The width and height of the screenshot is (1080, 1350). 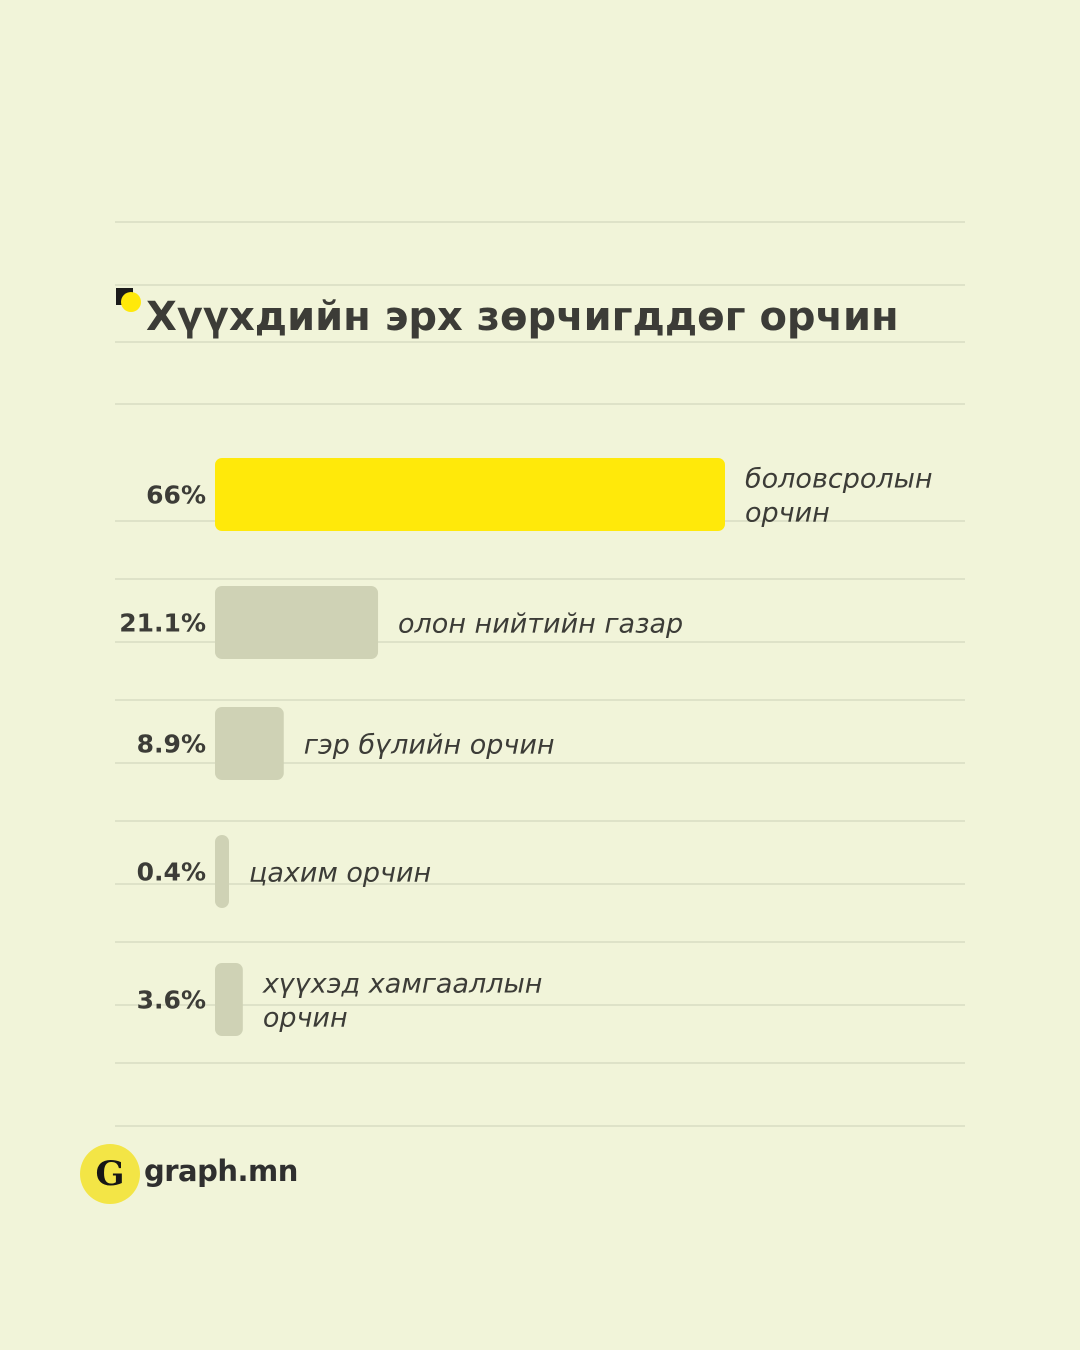 I want to click on value-label: 8.9%, so click(x=171, y=744).